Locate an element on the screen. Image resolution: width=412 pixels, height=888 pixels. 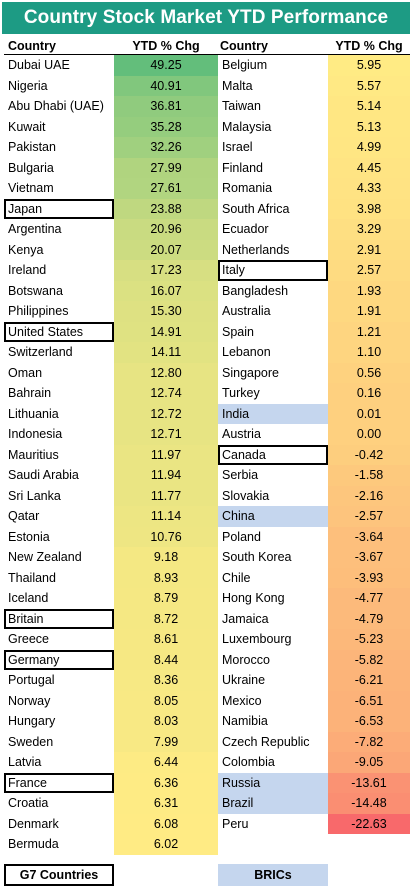
country-cell-left: Pakistan is located at coordinates (32, 147).